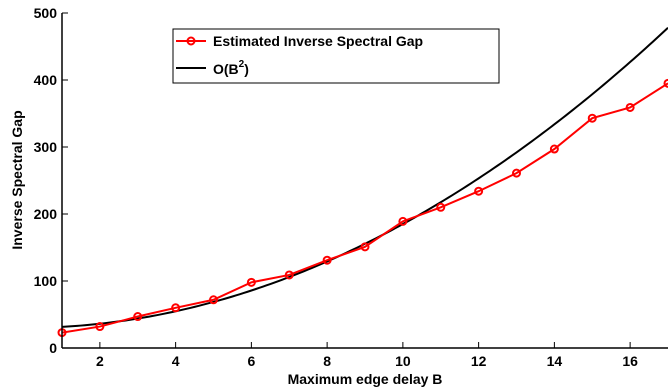  What do you see at coordinates (555, 361) in the screenshot?
I see `x-tick-label: 14` at bounding box center [555, 361].